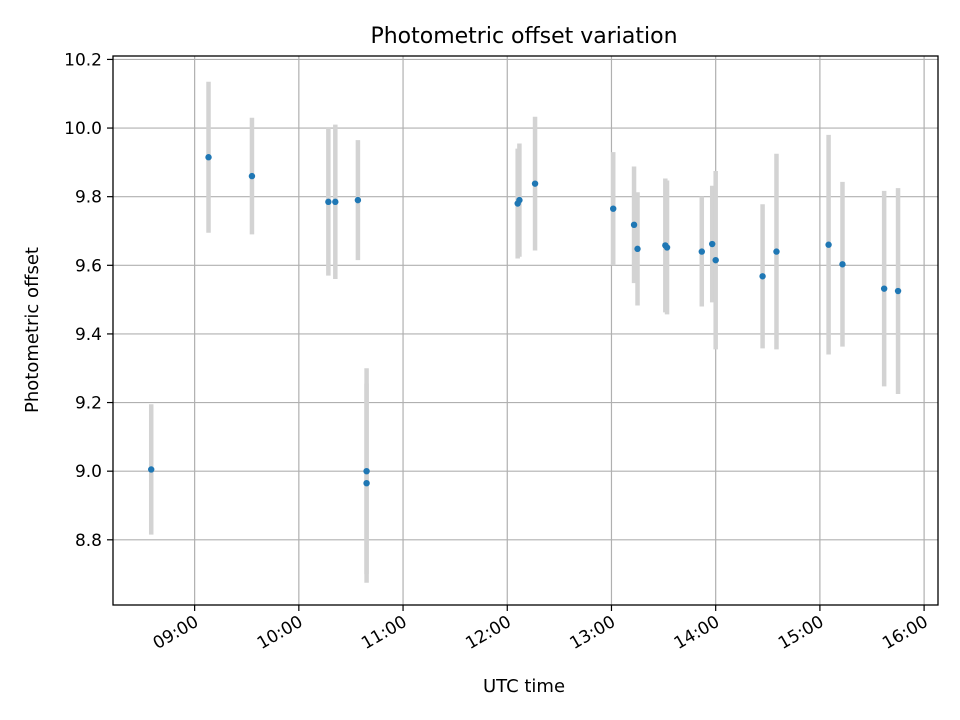 Image resolution: width=960 pixels, height=720 pixels. What do you see at coordinates (593, 633) in the screenshot?
I see `x-tick-label: 13:00` at bounding box center [593, 633].